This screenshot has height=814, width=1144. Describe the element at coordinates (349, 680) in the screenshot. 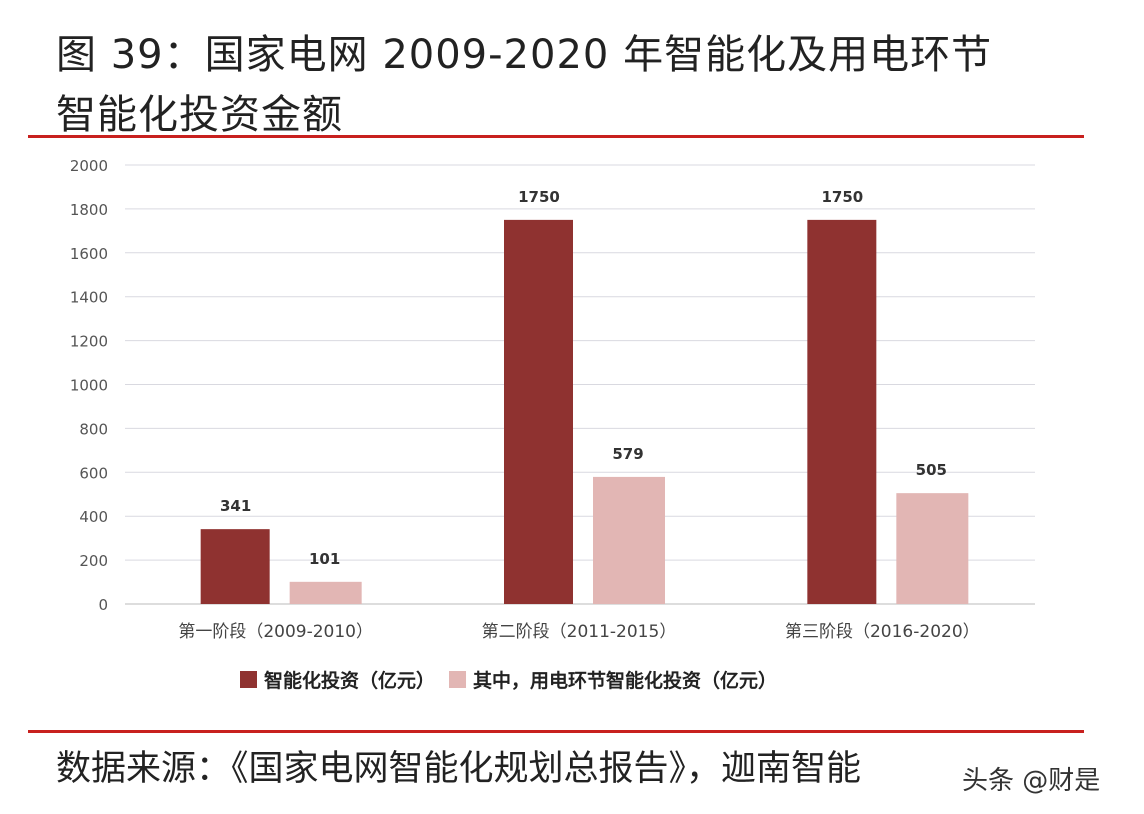

I see `legend-label: 智能化投资（亿元）` at that location.